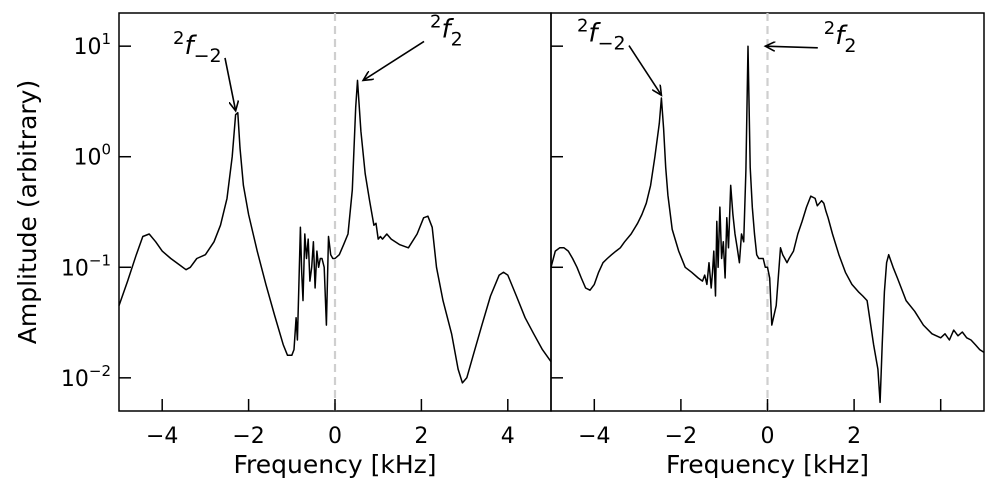 This screenshot has height=492, width=997. What do you see at coordinates (92, 45) in the screenshot?
I see `y-tick-label: 10¹` at bounding box center [92, 45].